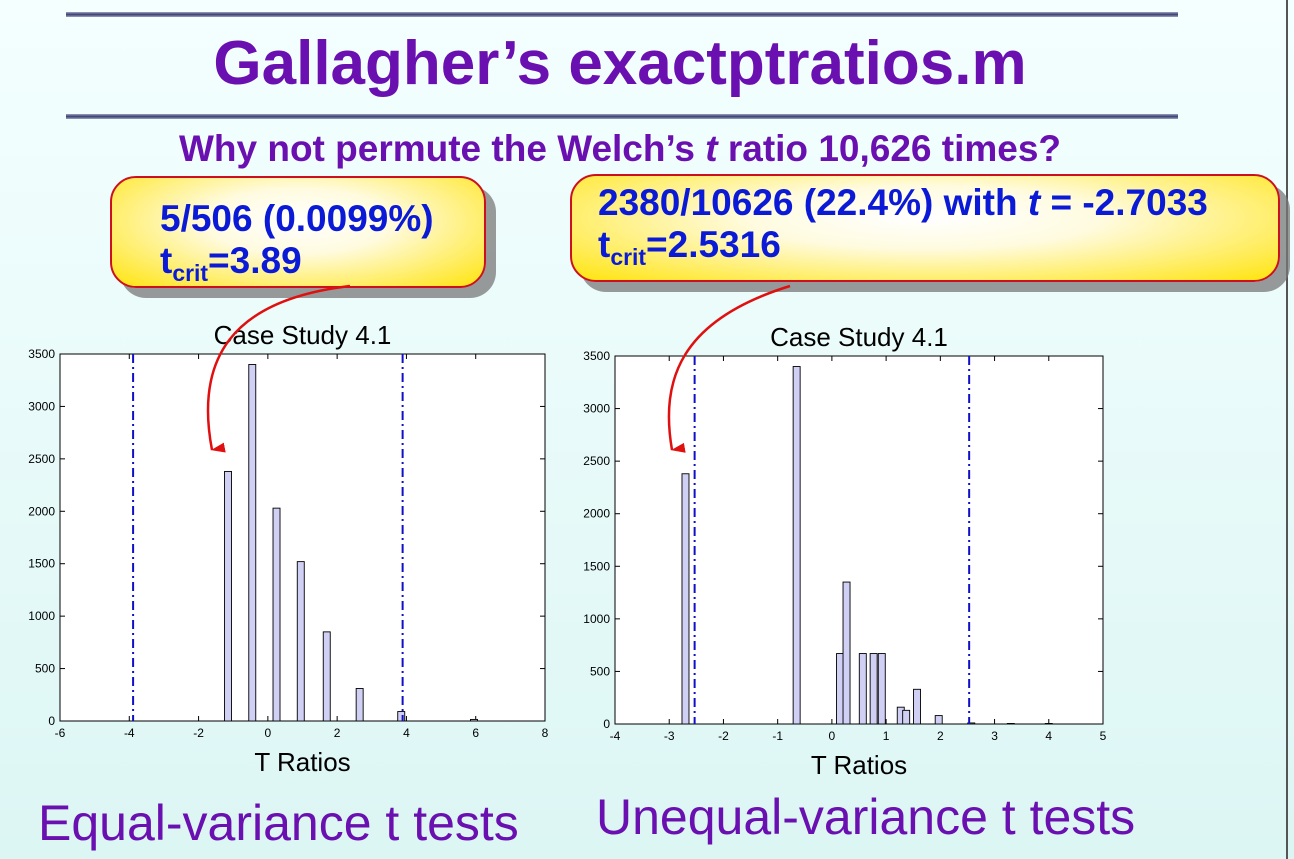  Describe the element at coordinates (777, 736) in the screenshot. I see `x-tick-label: -1` at that location.